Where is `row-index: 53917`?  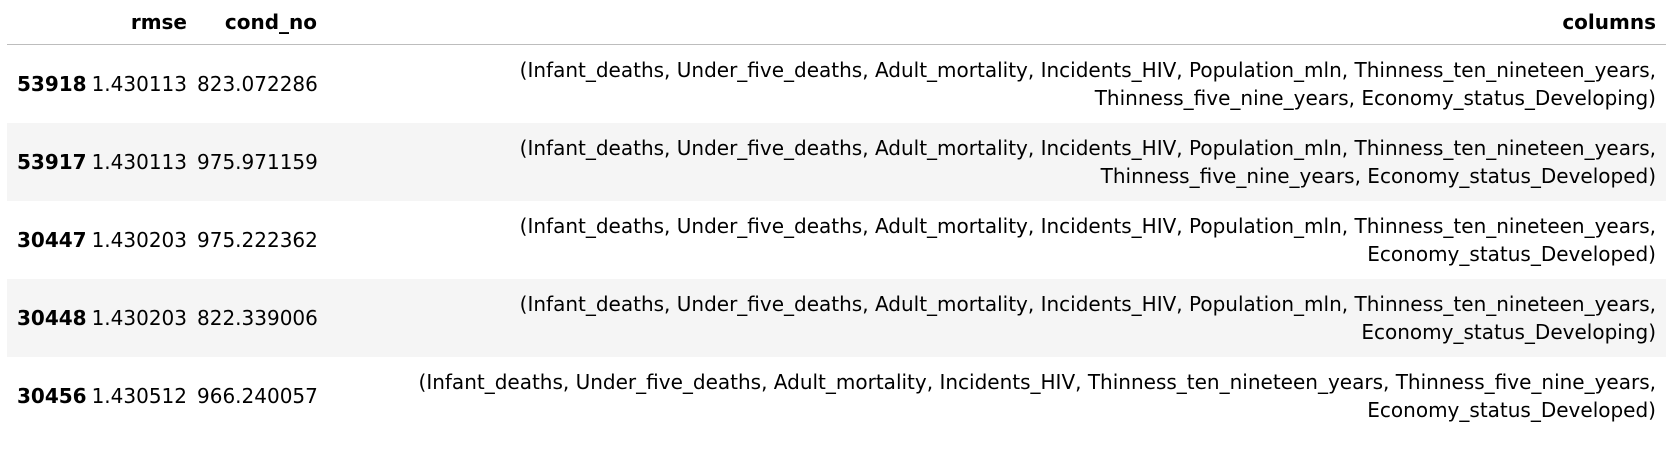 row-index: 53917 is located at coordinates (52, 161).